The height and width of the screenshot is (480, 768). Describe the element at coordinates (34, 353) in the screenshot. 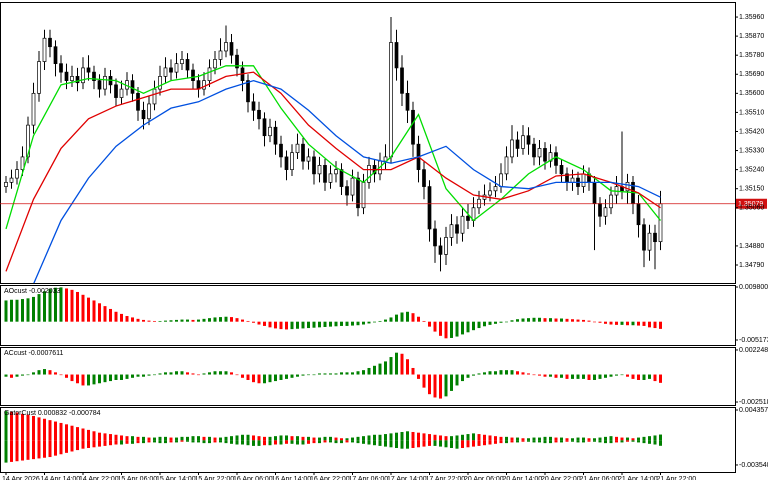

I see `indicator-title: ACcust -0.0007611` at that location.